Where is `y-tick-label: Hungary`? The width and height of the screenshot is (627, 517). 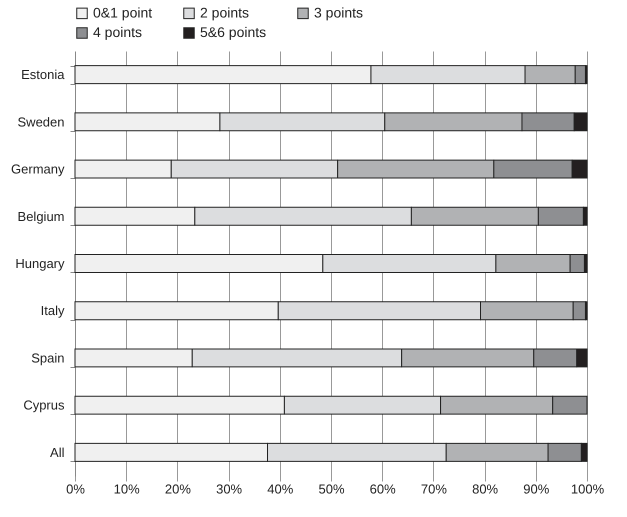 y-tick-label: Hungary is located at coordinates (40, 263).